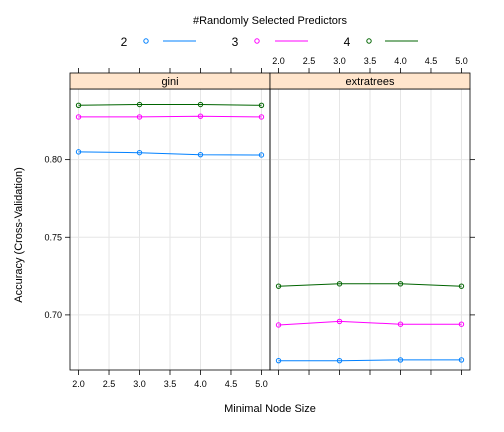 The height and width of the screenshot is (432, 504). I want to click on x-tick-label-top: 4.0, so click(400, 61).